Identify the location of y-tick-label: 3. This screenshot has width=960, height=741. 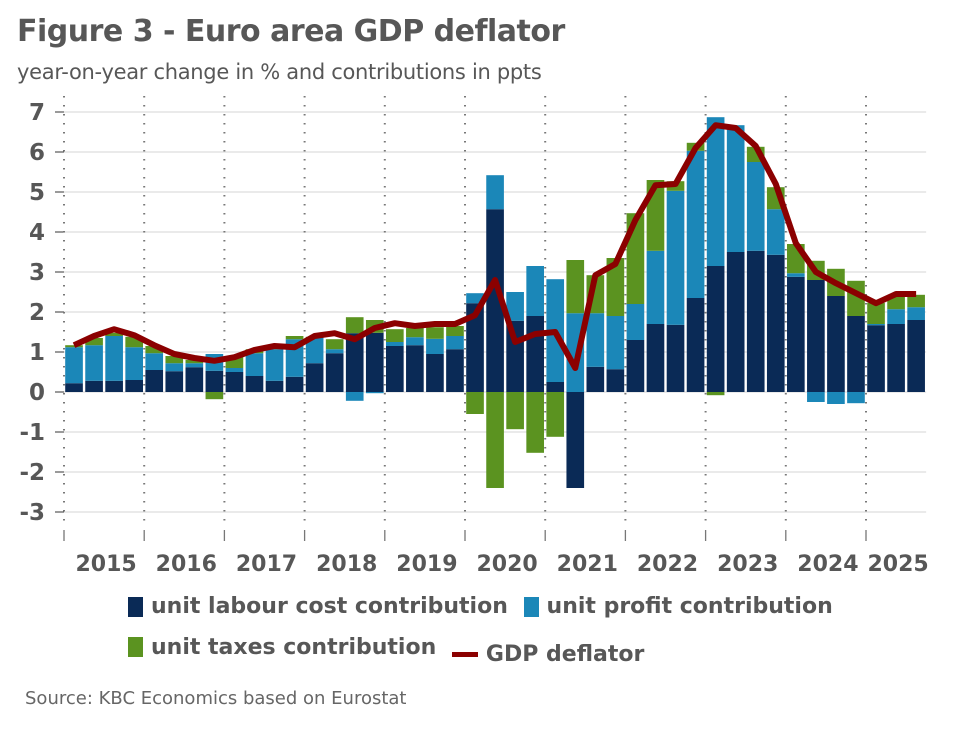
(37, 273).